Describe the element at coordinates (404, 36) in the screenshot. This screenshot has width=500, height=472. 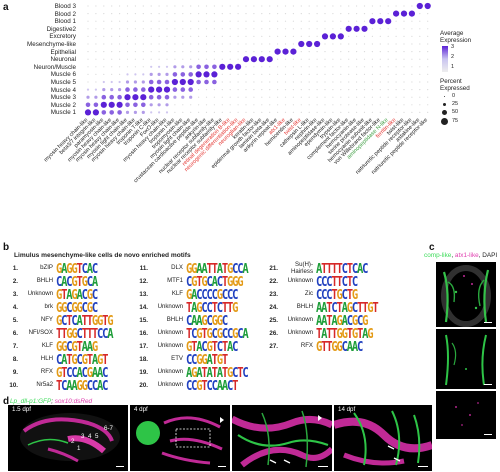
I see `dot-r4-c40` at that location.